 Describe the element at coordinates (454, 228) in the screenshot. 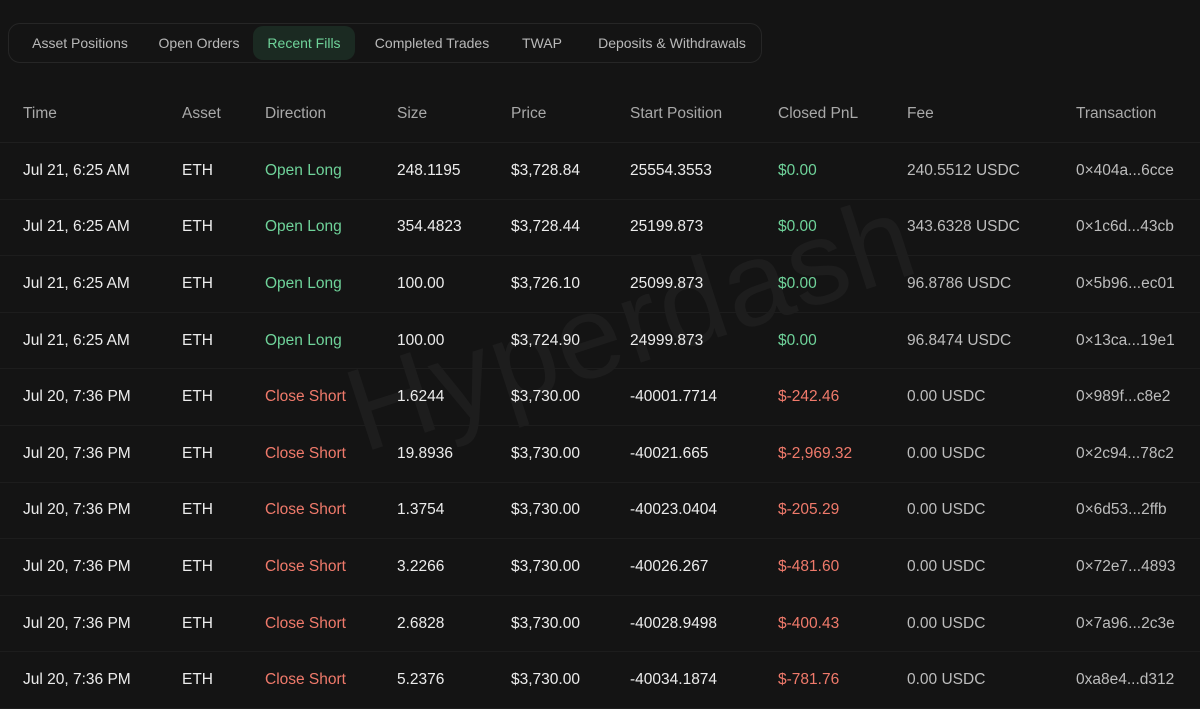

I see `size-cell: 354.4823` at that location.